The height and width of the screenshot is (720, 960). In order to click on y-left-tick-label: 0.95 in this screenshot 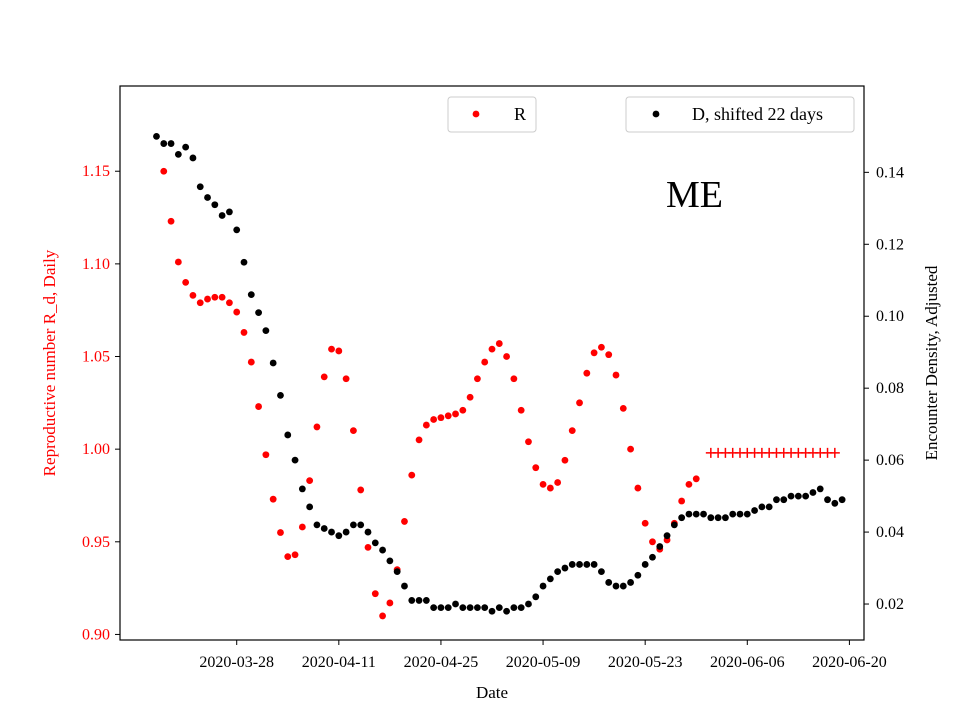, I will do `click(96, 542)`.